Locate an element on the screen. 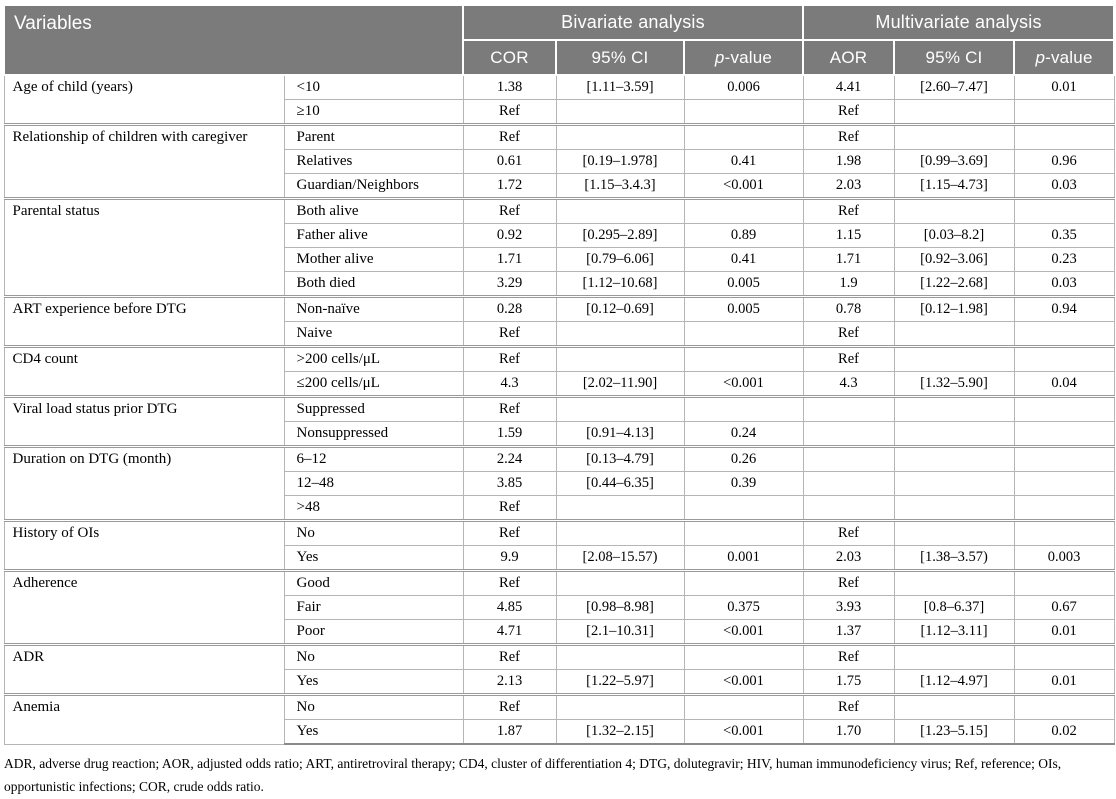  ci-bivariate-cell: [0.12–0.69] is located at coordinates (620, 308).